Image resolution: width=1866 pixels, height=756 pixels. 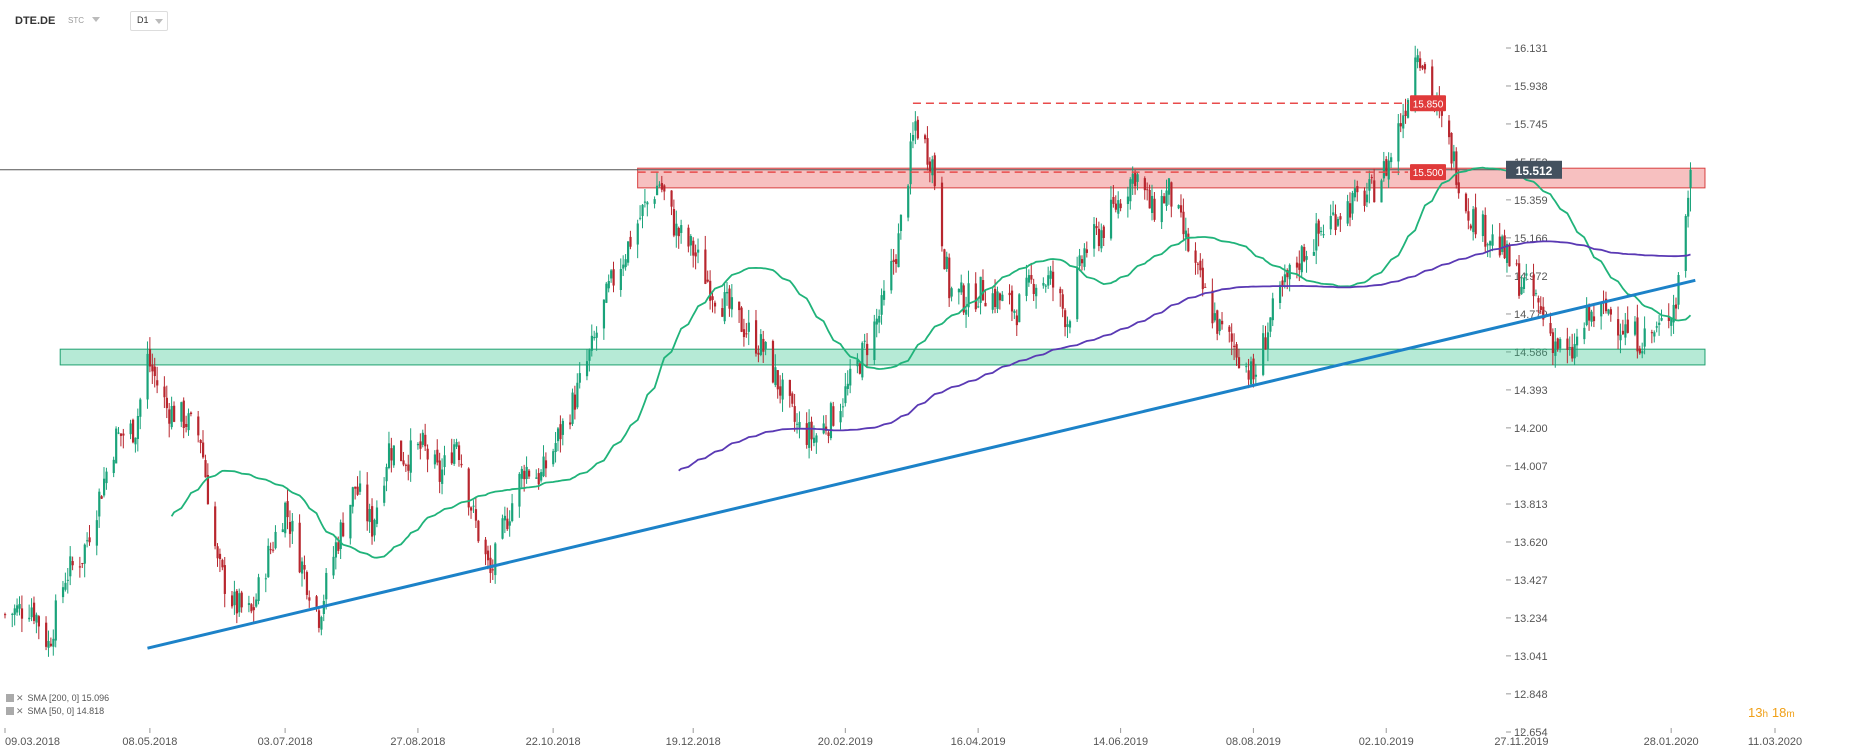 What do you see at coordinates (1531, 49) in the screenshot?
I see `y-tick-label: 16.131` at bounding box center [1531, 49].